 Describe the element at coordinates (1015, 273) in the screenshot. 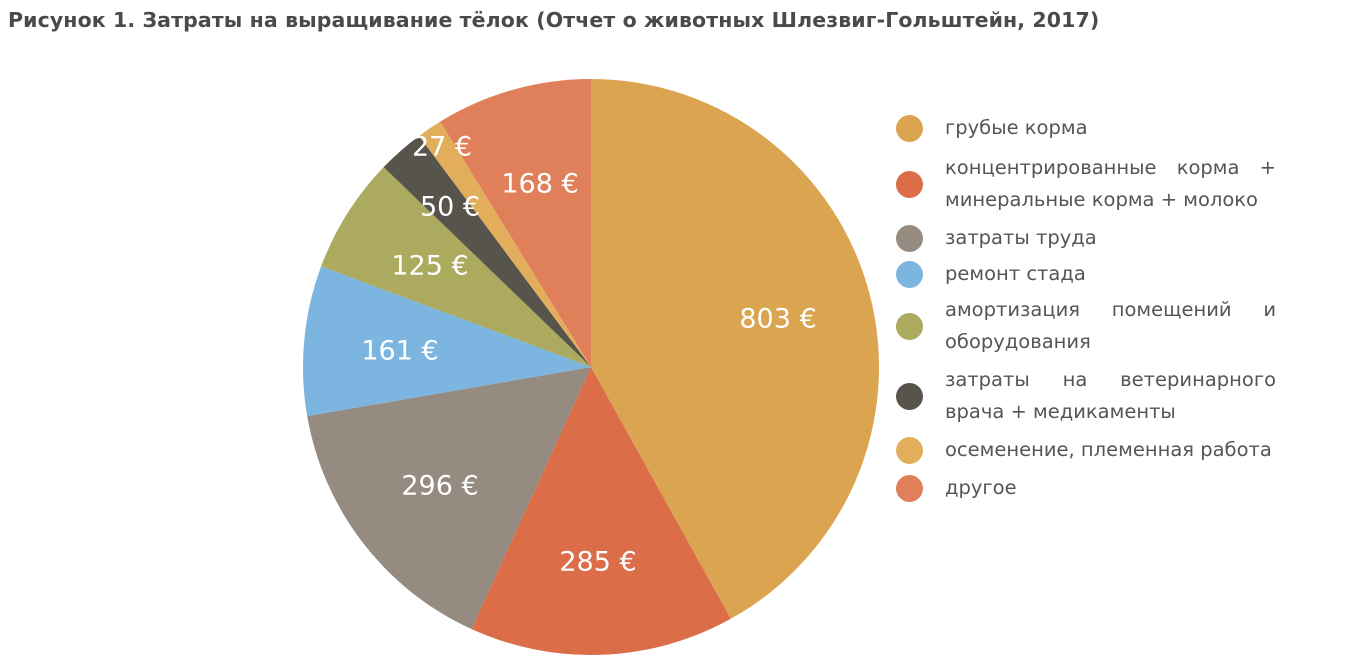

I see `legend-label: ремонт стада` at that location.